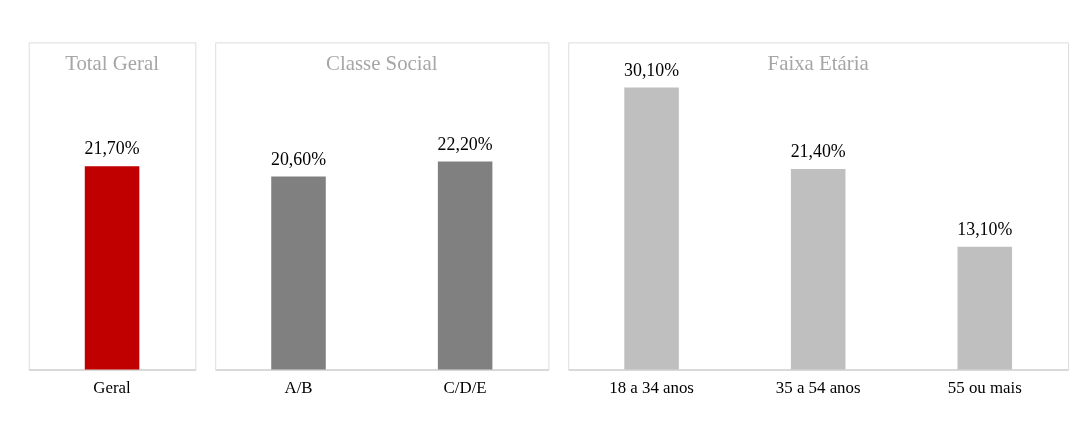 This screenshot has width=1079, height=423. What do you see at coordinates (818, 151) in the screenshot?
I see `data-label: 21,40%` at bounding box center [818, 151].